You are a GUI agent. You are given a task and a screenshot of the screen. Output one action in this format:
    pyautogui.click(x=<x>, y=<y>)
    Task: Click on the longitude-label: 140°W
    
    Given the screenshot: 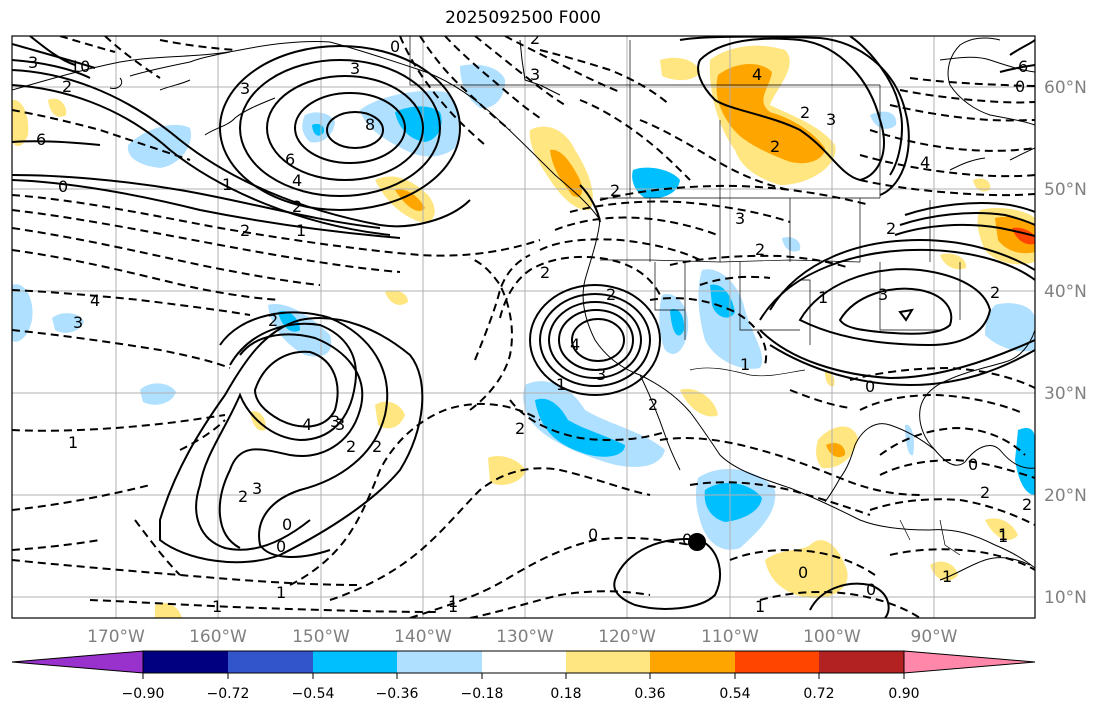 What is the action you would take?
    pyautogui.click(x=423, y=637)
    